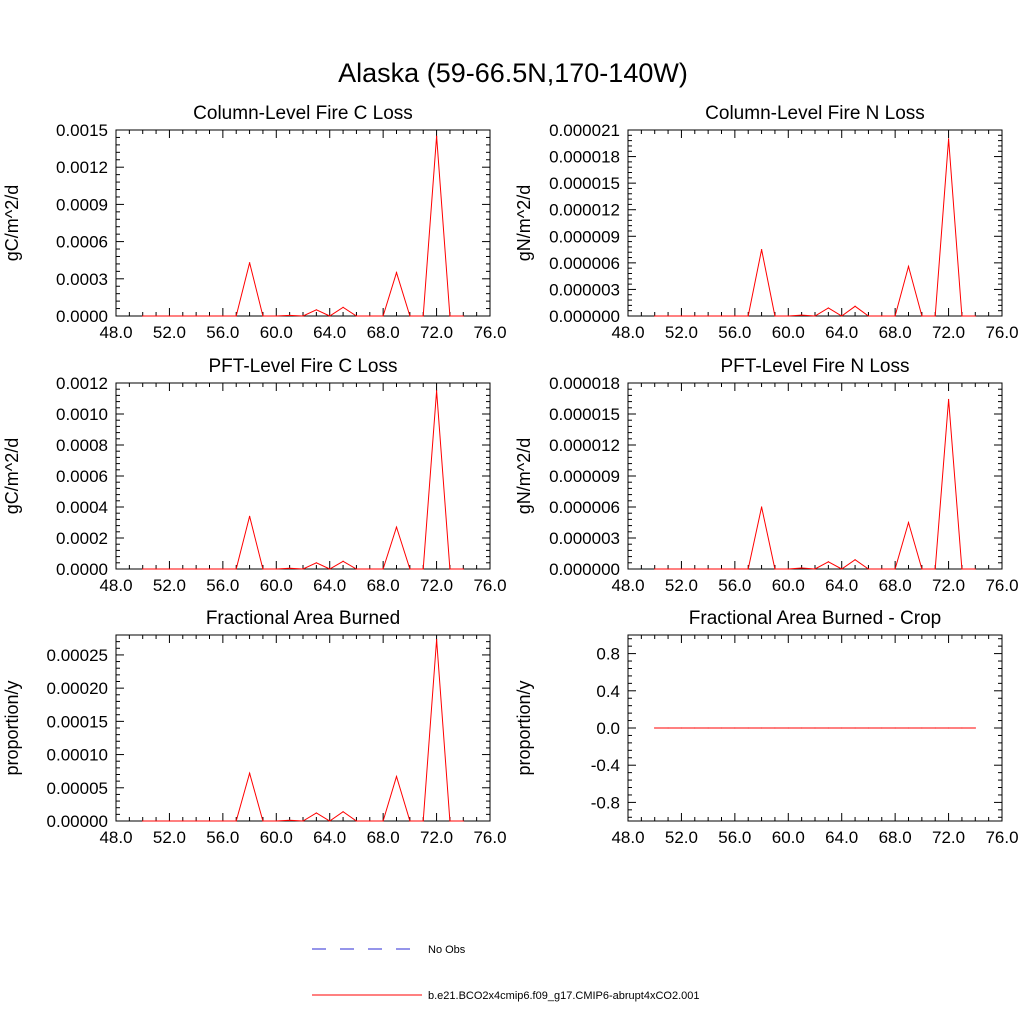  I want to click on y-axis-label: gN/m^2/d, so click(524, 476).